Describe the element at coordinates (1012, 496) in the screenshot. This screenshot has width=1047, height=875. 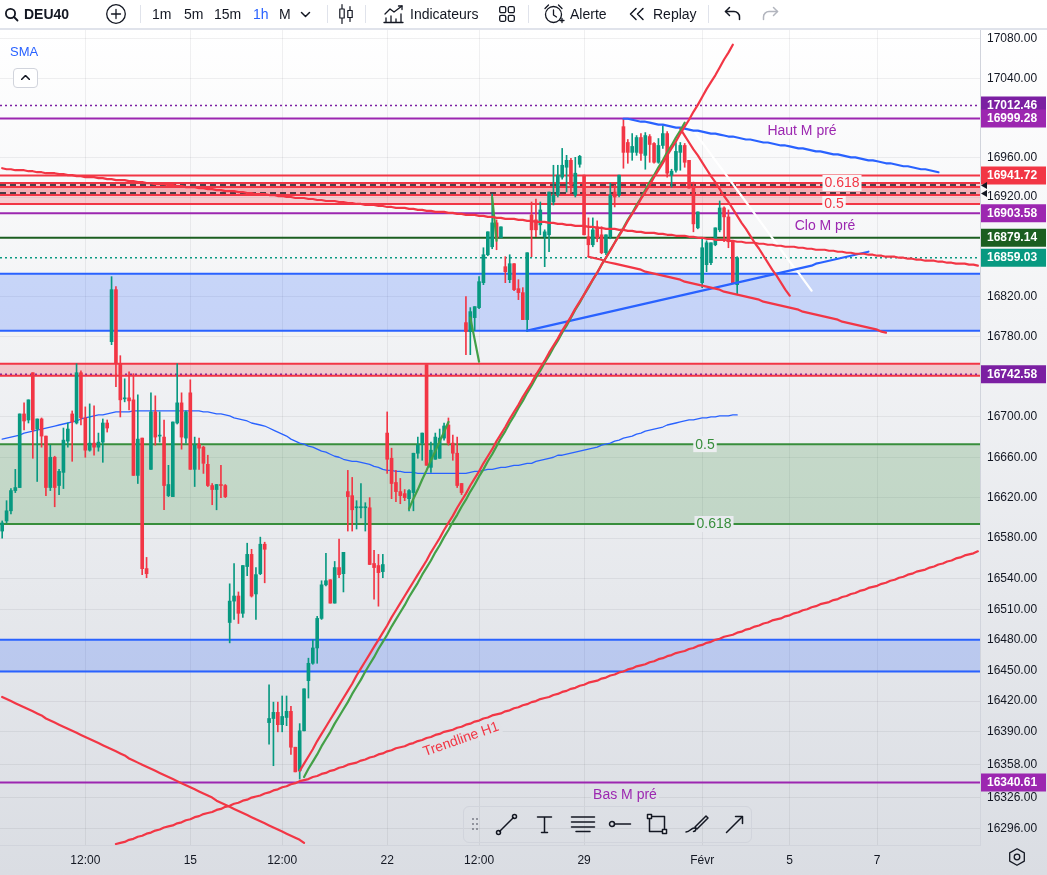
I see `y-tick-label: 16620.00` at that location.